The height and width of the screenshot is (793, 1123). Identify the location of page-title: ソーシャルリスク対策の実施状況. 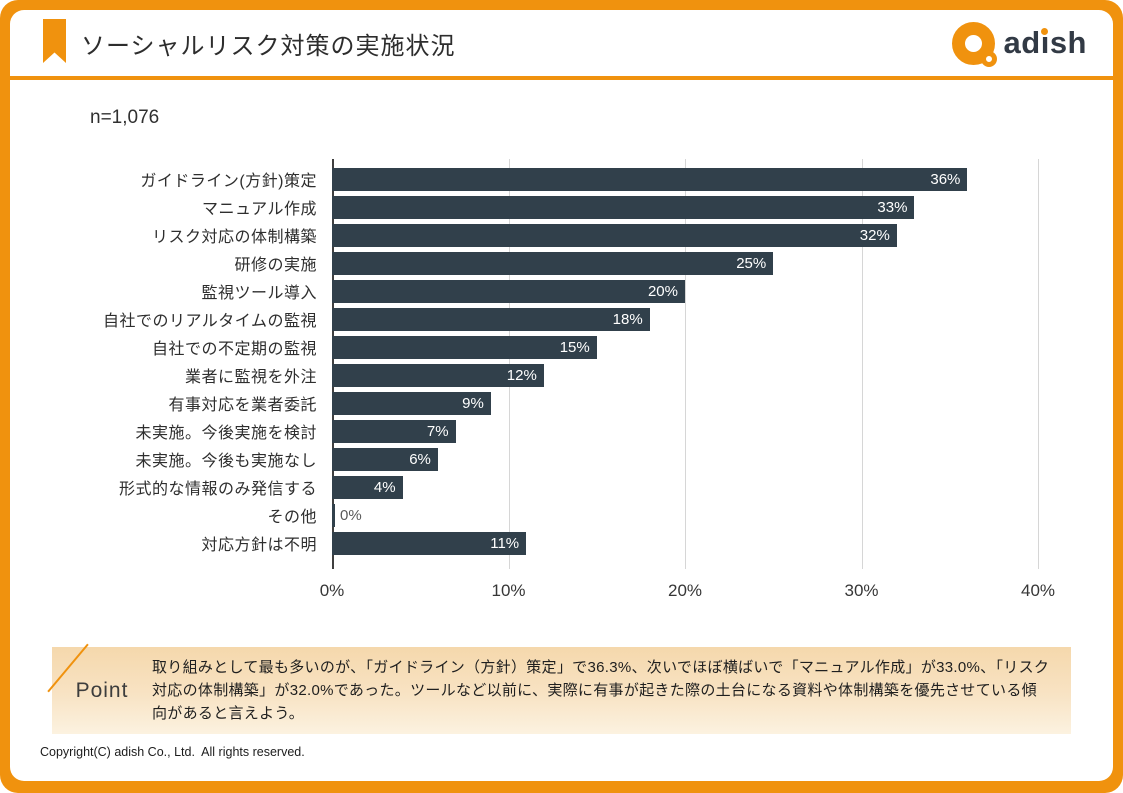
(268, 46).